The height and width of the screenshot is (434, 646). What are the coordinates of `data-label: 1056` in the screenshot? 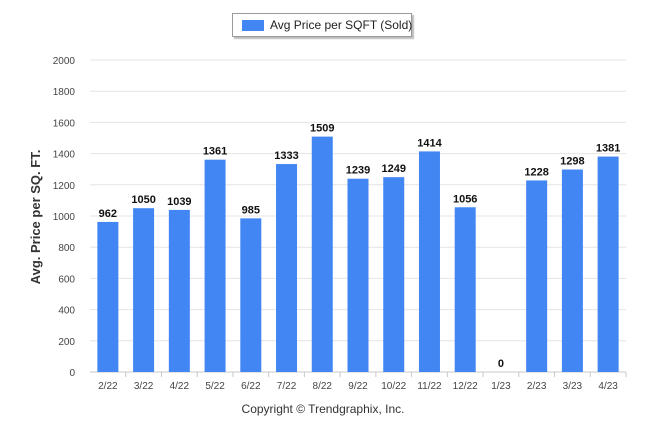 It's located at (465, 199).